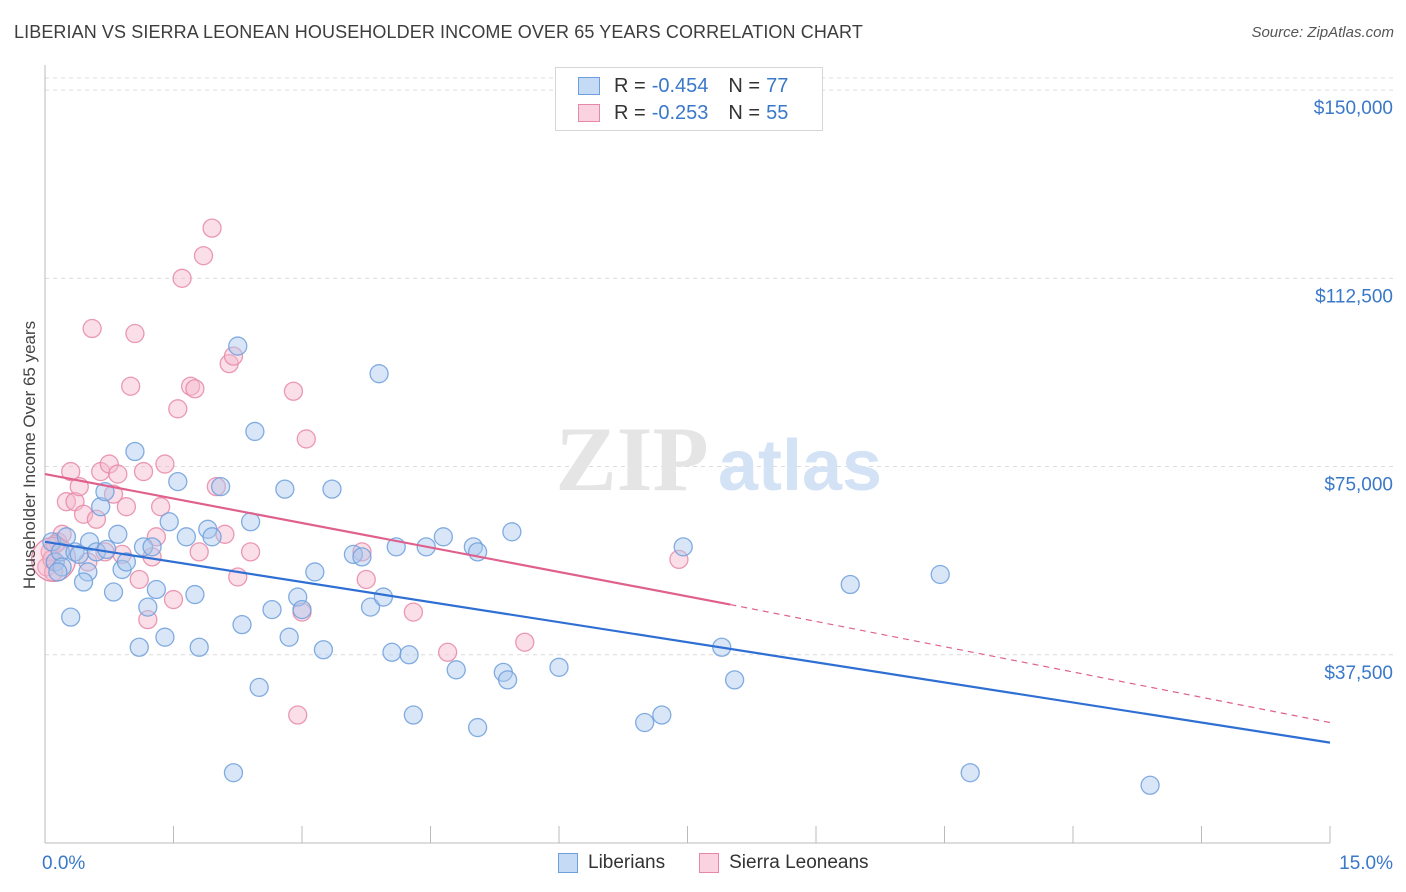 The image size is (1406, 892). Describe the element at coordinates (1358, 673) in the screenshot. I see `y-tick-label: $37,500` at that location.